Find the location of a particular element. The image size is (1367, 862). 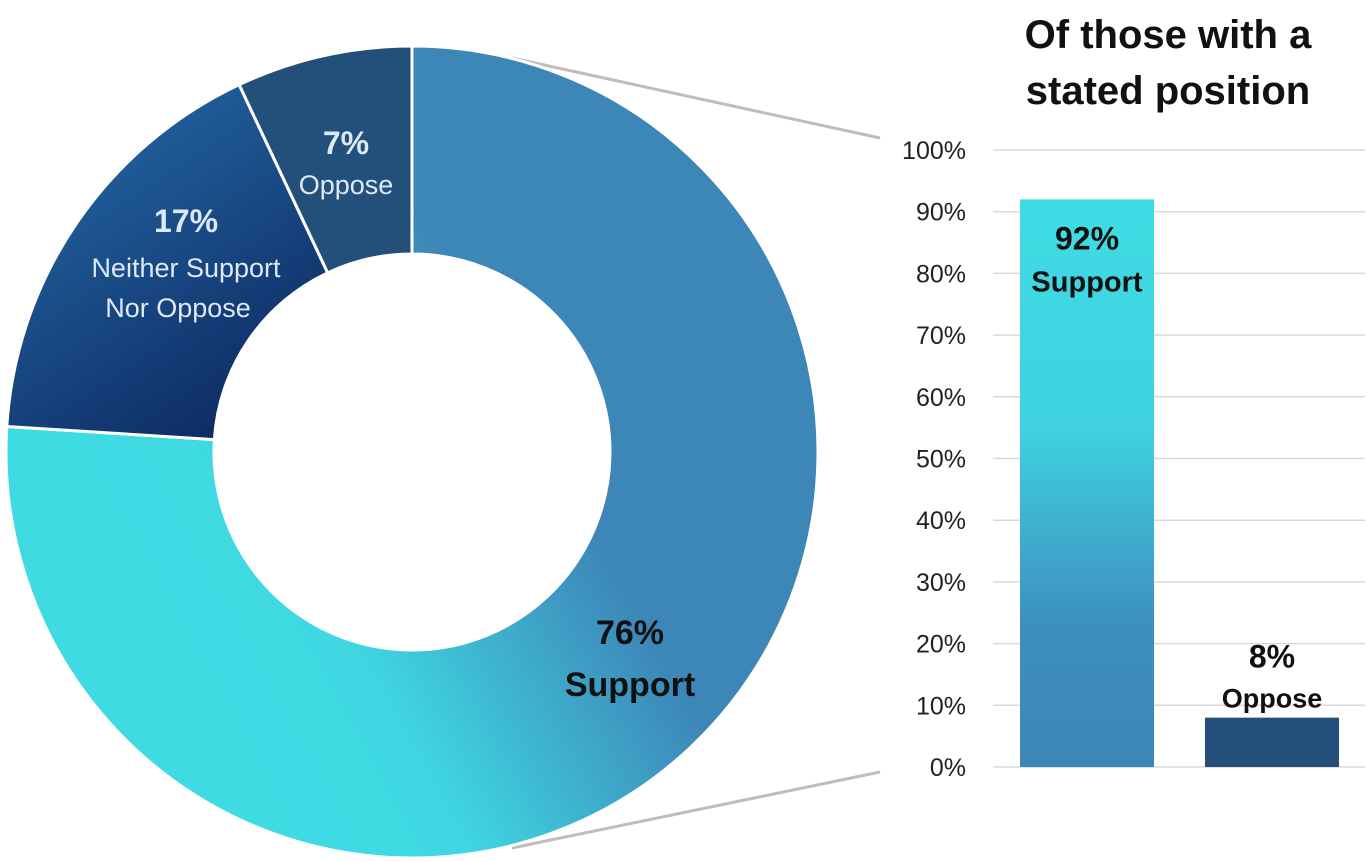

y-tick-label-50: 50% is located at coordinates (941, 460).